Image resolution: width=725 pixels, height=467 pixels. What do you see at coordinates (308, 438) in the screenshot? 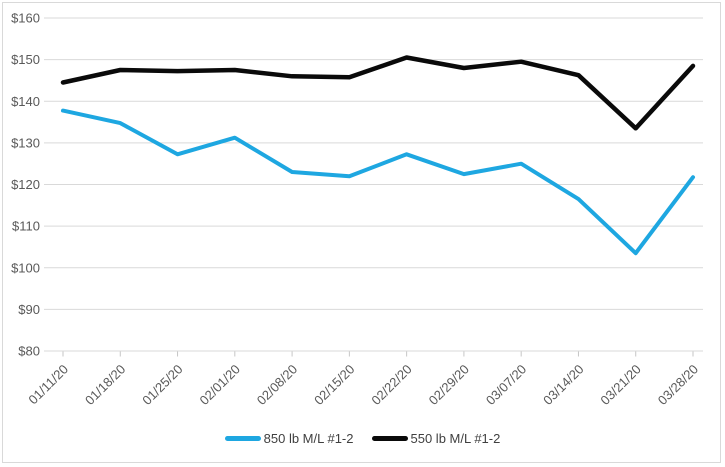
I see `legend-label-850lb: 850 lb M/L #1-2` at bounding box center [308, 438].